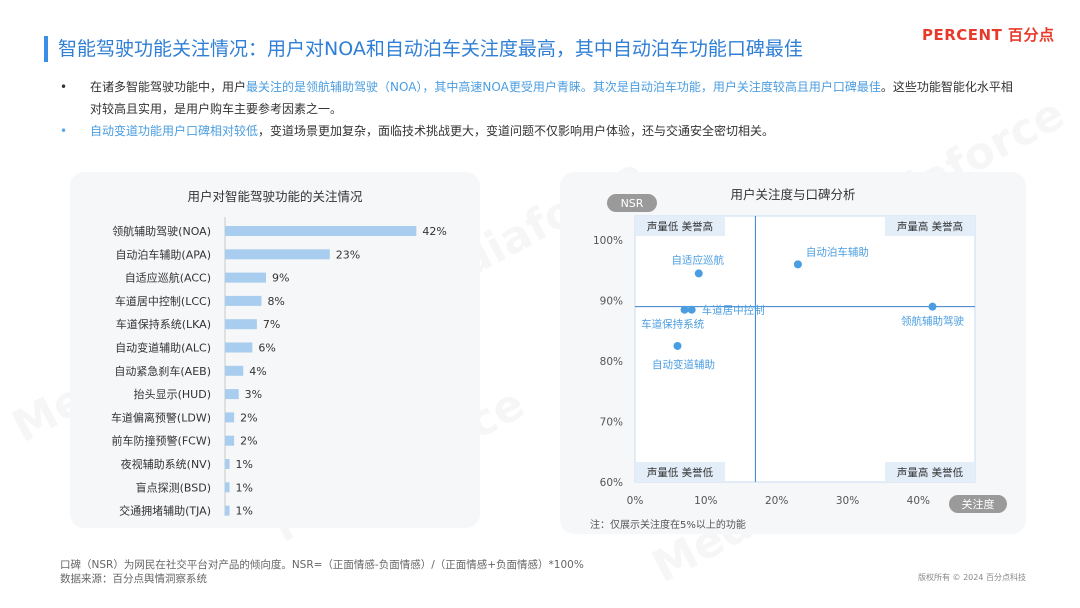 The image size is (1080, 608). What do you see at coordinates (172, 394) in the screenshot?
I see `bar-category-label: 抬头显示(HUD)` at bounding box center [172, 394].